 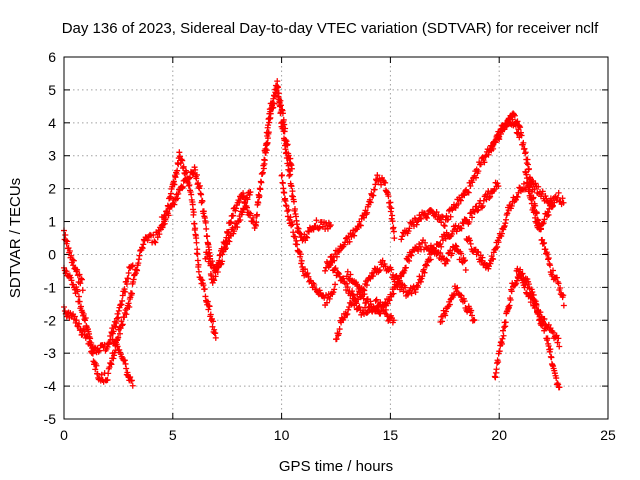 What do you see at coordinates (457, 304) in the screenshot?
I see `series-track-m` at bounding box center [457, 304].